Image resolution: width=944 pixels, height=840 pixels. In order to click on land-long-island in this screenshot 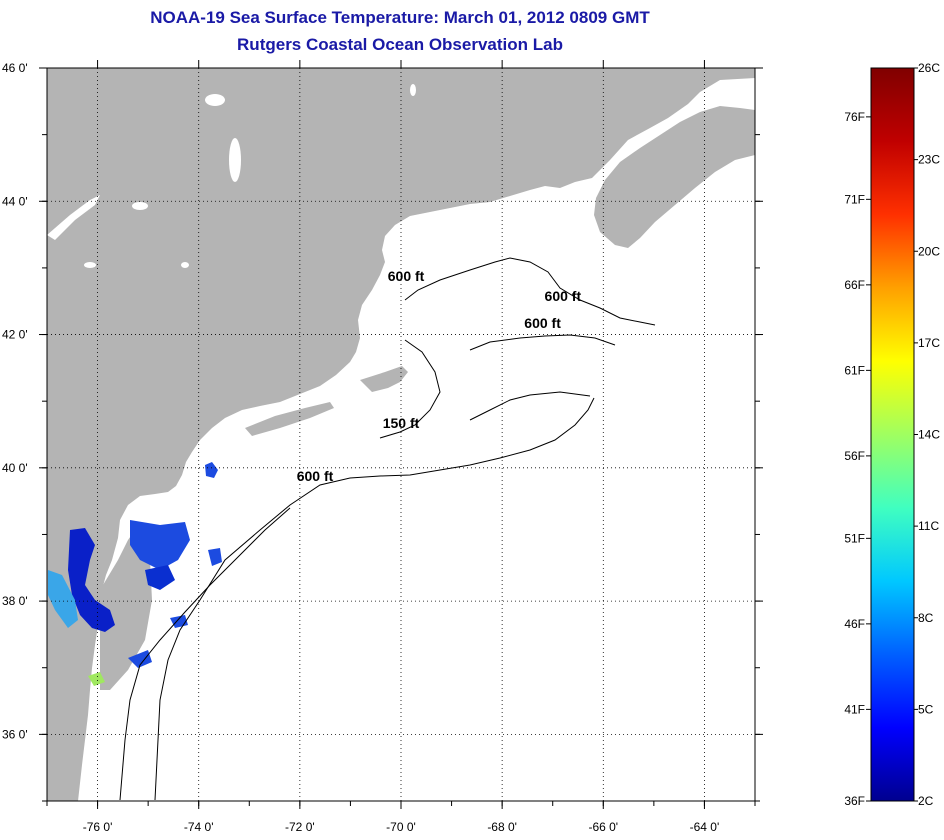, I will do `click(289, 419)`.